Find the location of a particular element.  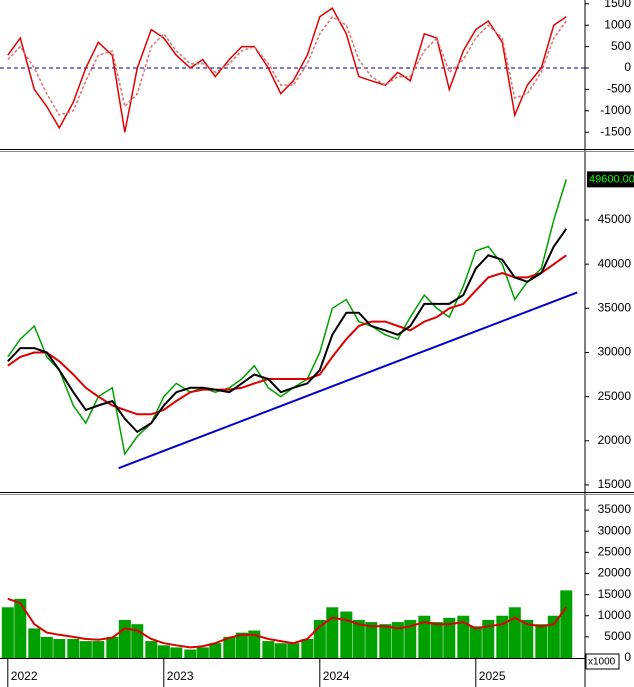

x-tick-label: 2024 is located at coordinates (336, 676).